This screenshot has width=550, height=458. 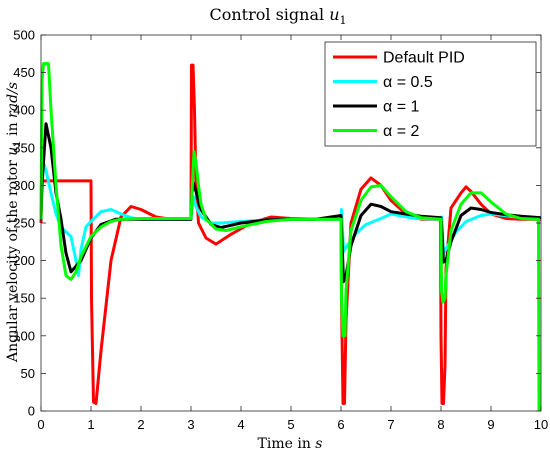 What do you see at coordinates (440, 424) in the screenshot?
I see `x-tick-label: 8` at bounding box center [440, 424].